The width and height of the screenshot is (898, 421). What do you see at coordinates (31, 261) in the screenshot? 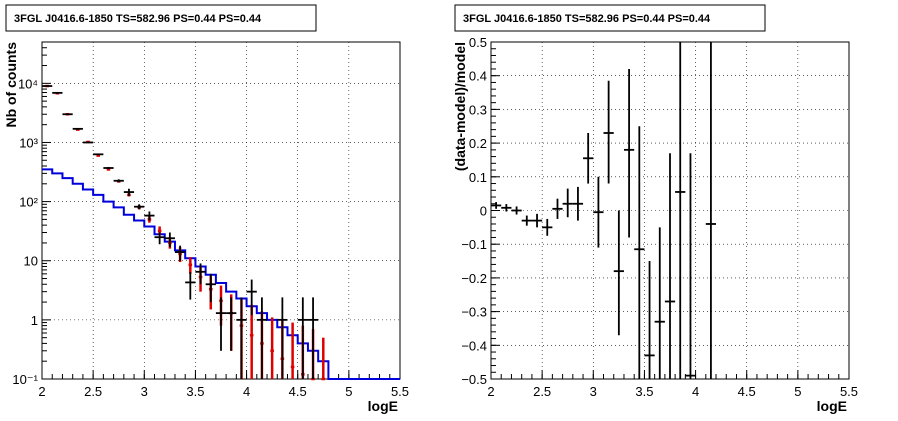
I see `y-tick-label: 10` at bounding box center [31, 261].